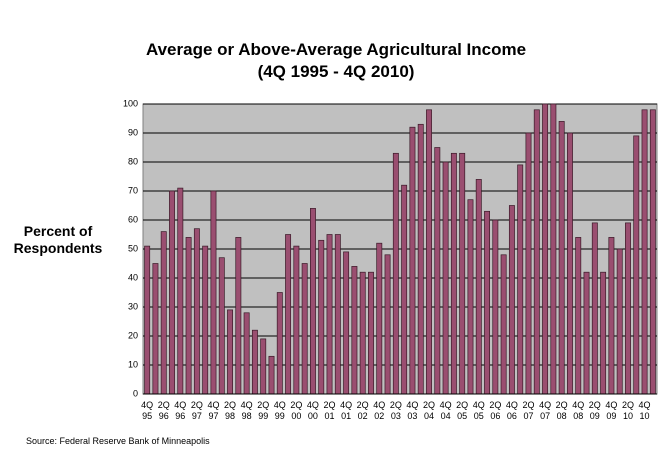 The image size is (672, 457). I want to click on x-tick-label: 2Q 04, so click(429, 410).